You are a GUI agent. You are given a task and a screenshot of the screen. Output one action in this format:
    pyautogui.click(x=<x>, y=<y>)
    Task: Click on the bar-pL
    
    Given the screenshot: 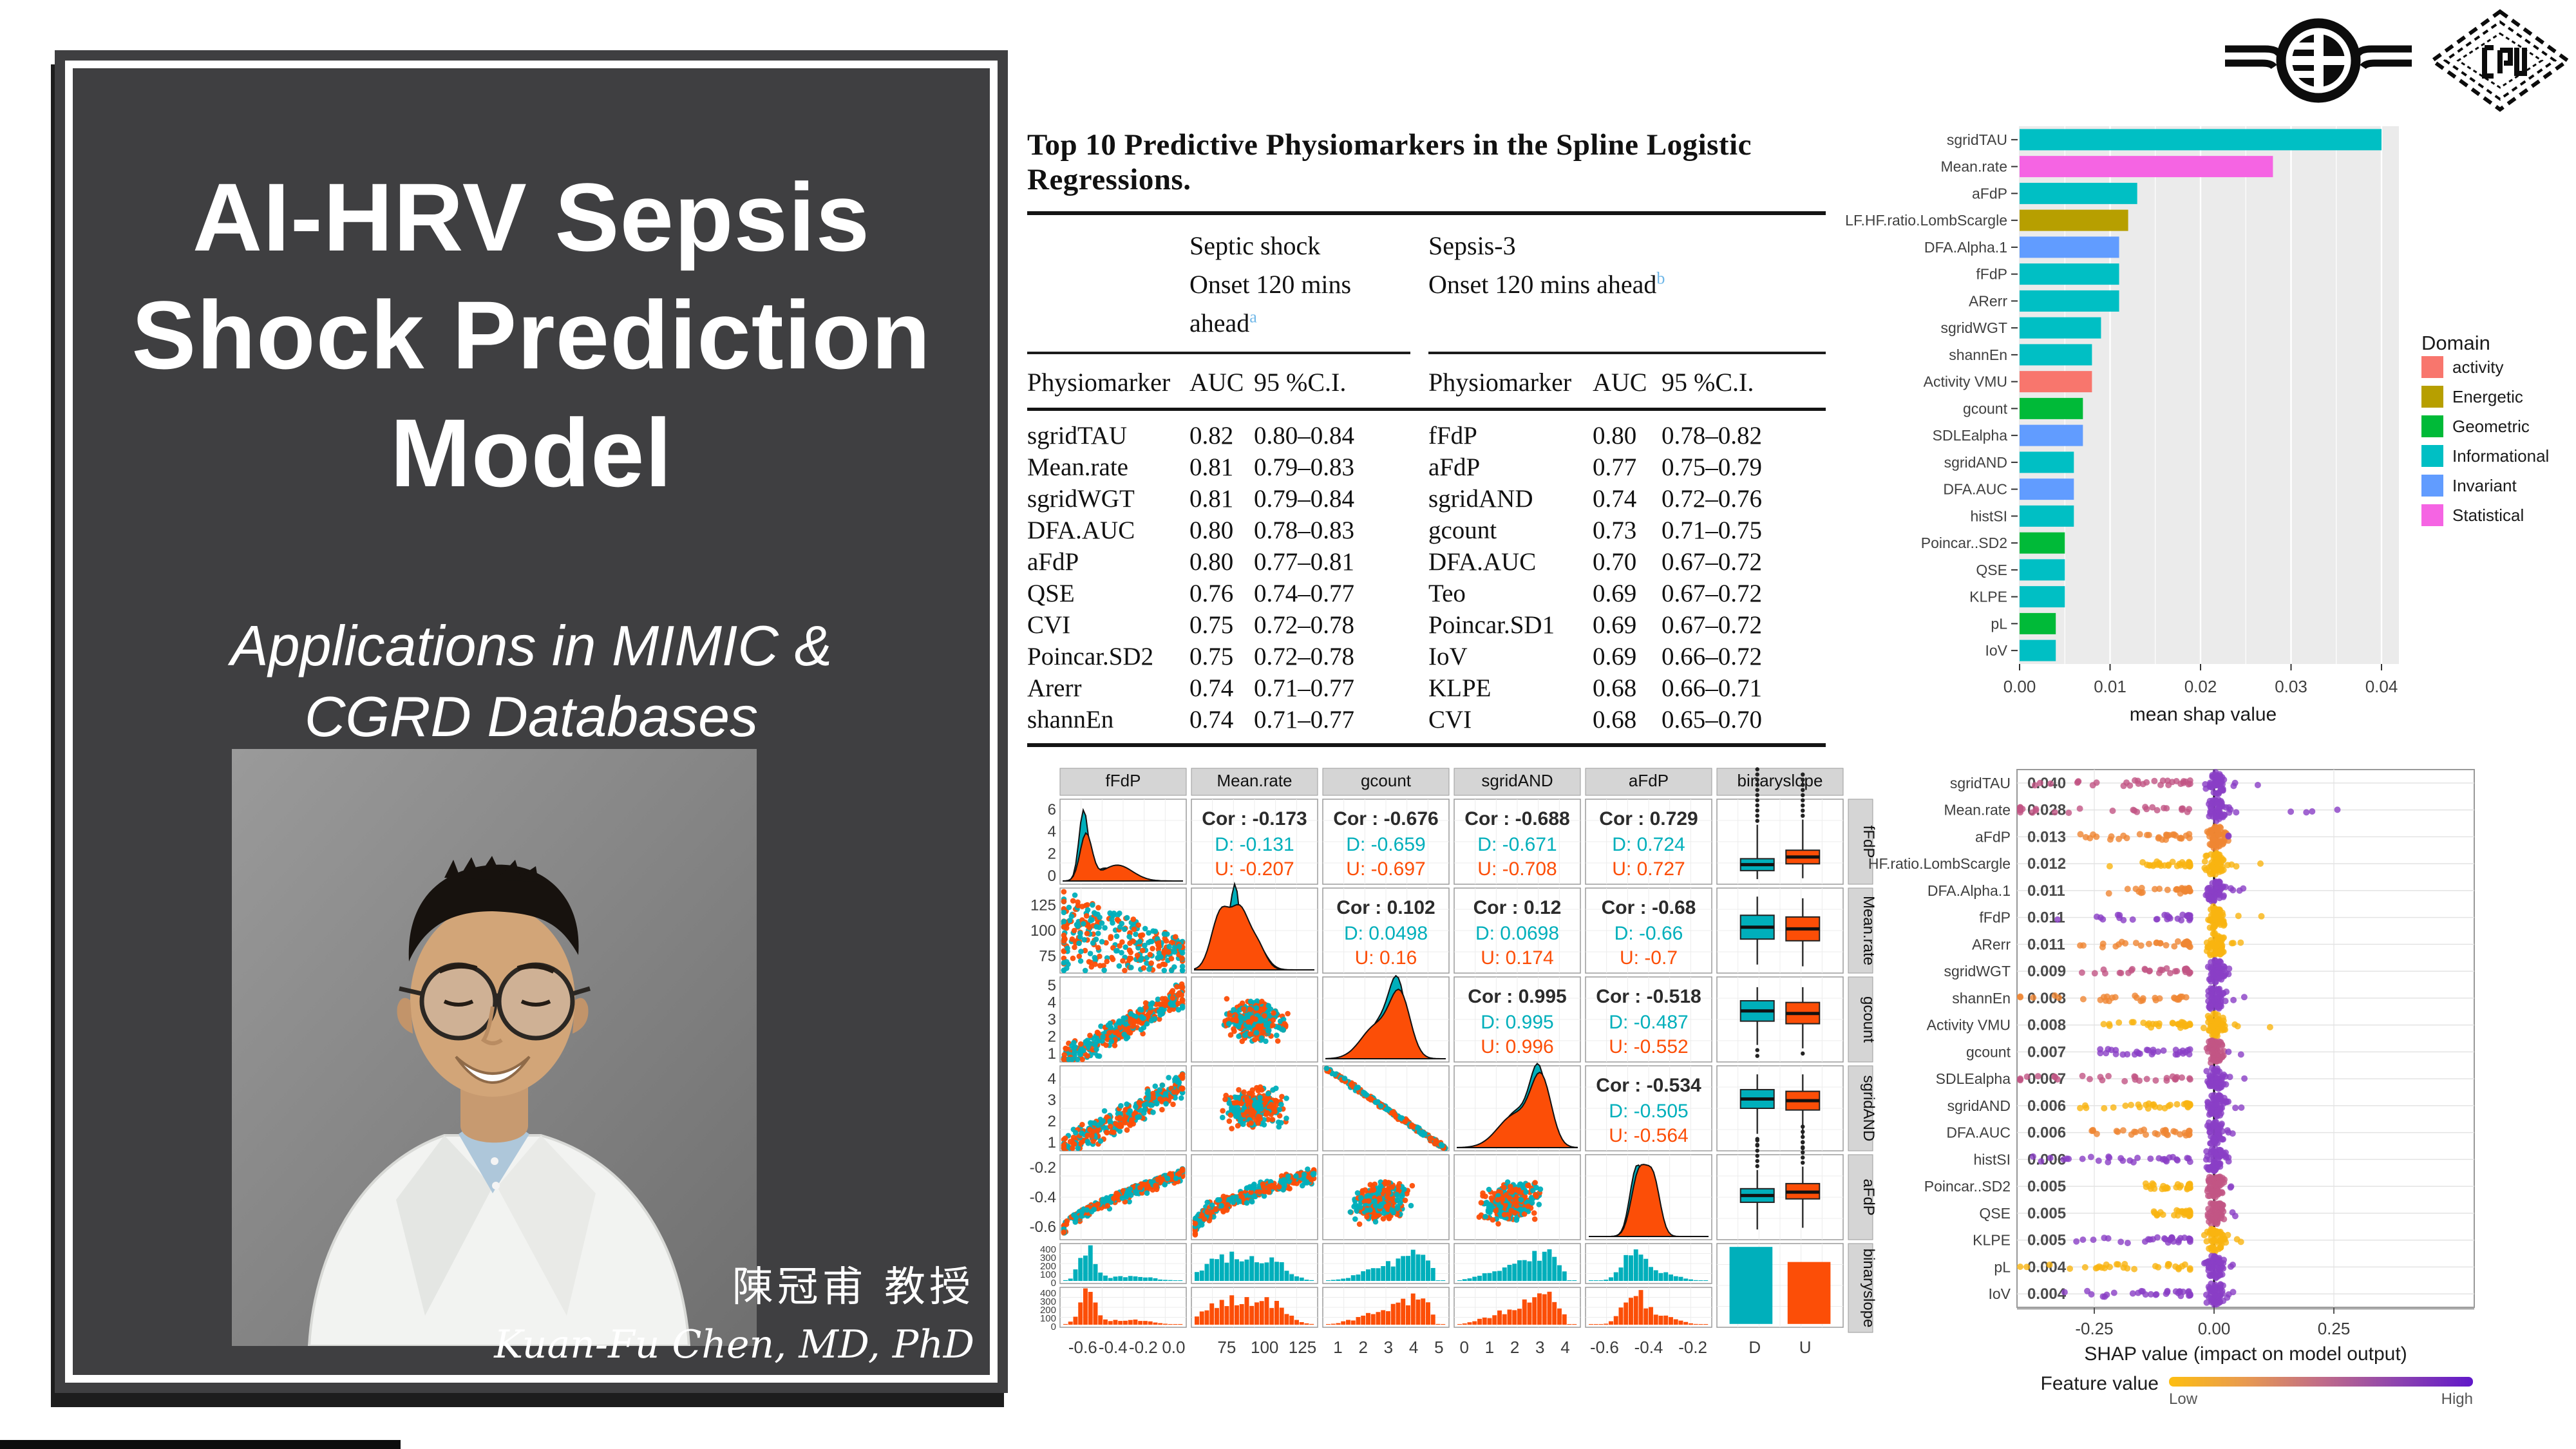 What is the action you would take?
    pyautogui.click(x=2038, y=623)
    